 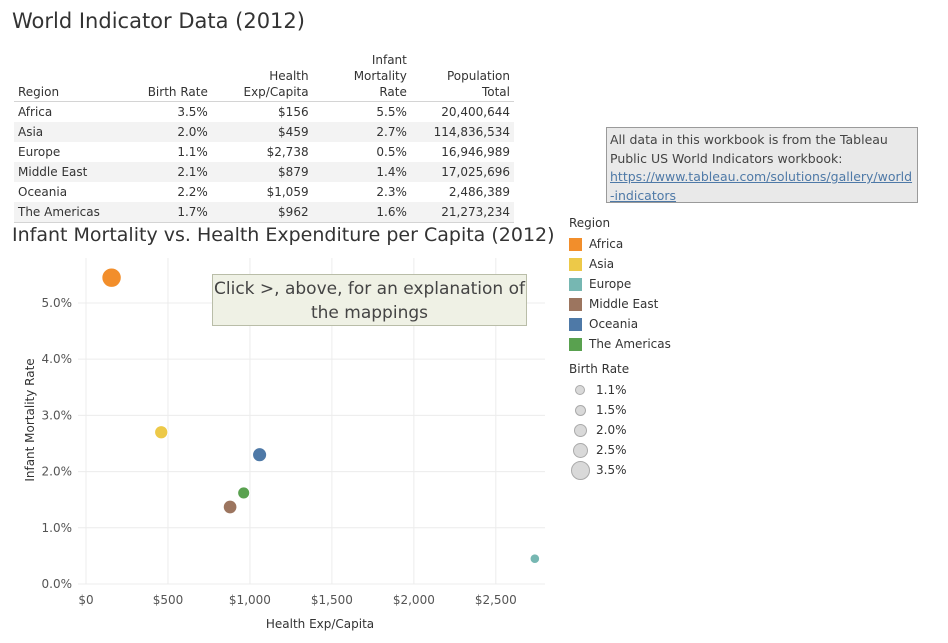 What do you see at coordinates (57, 443) in the screenshot?
I see `y-axis-ticks: 0.0% 1.0% 2.0% 3.0% 4.0% 5.0%` at bounding box center [57, 443].